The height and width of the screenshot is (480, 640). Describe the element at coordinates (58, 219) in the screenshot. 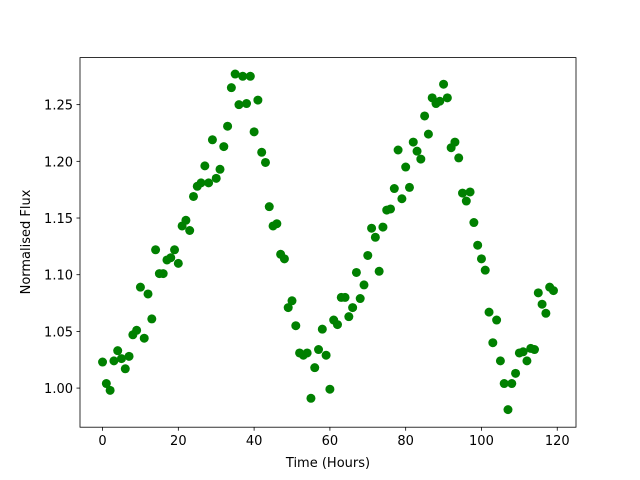

I see `y-tick-label: 1.15` at that location.